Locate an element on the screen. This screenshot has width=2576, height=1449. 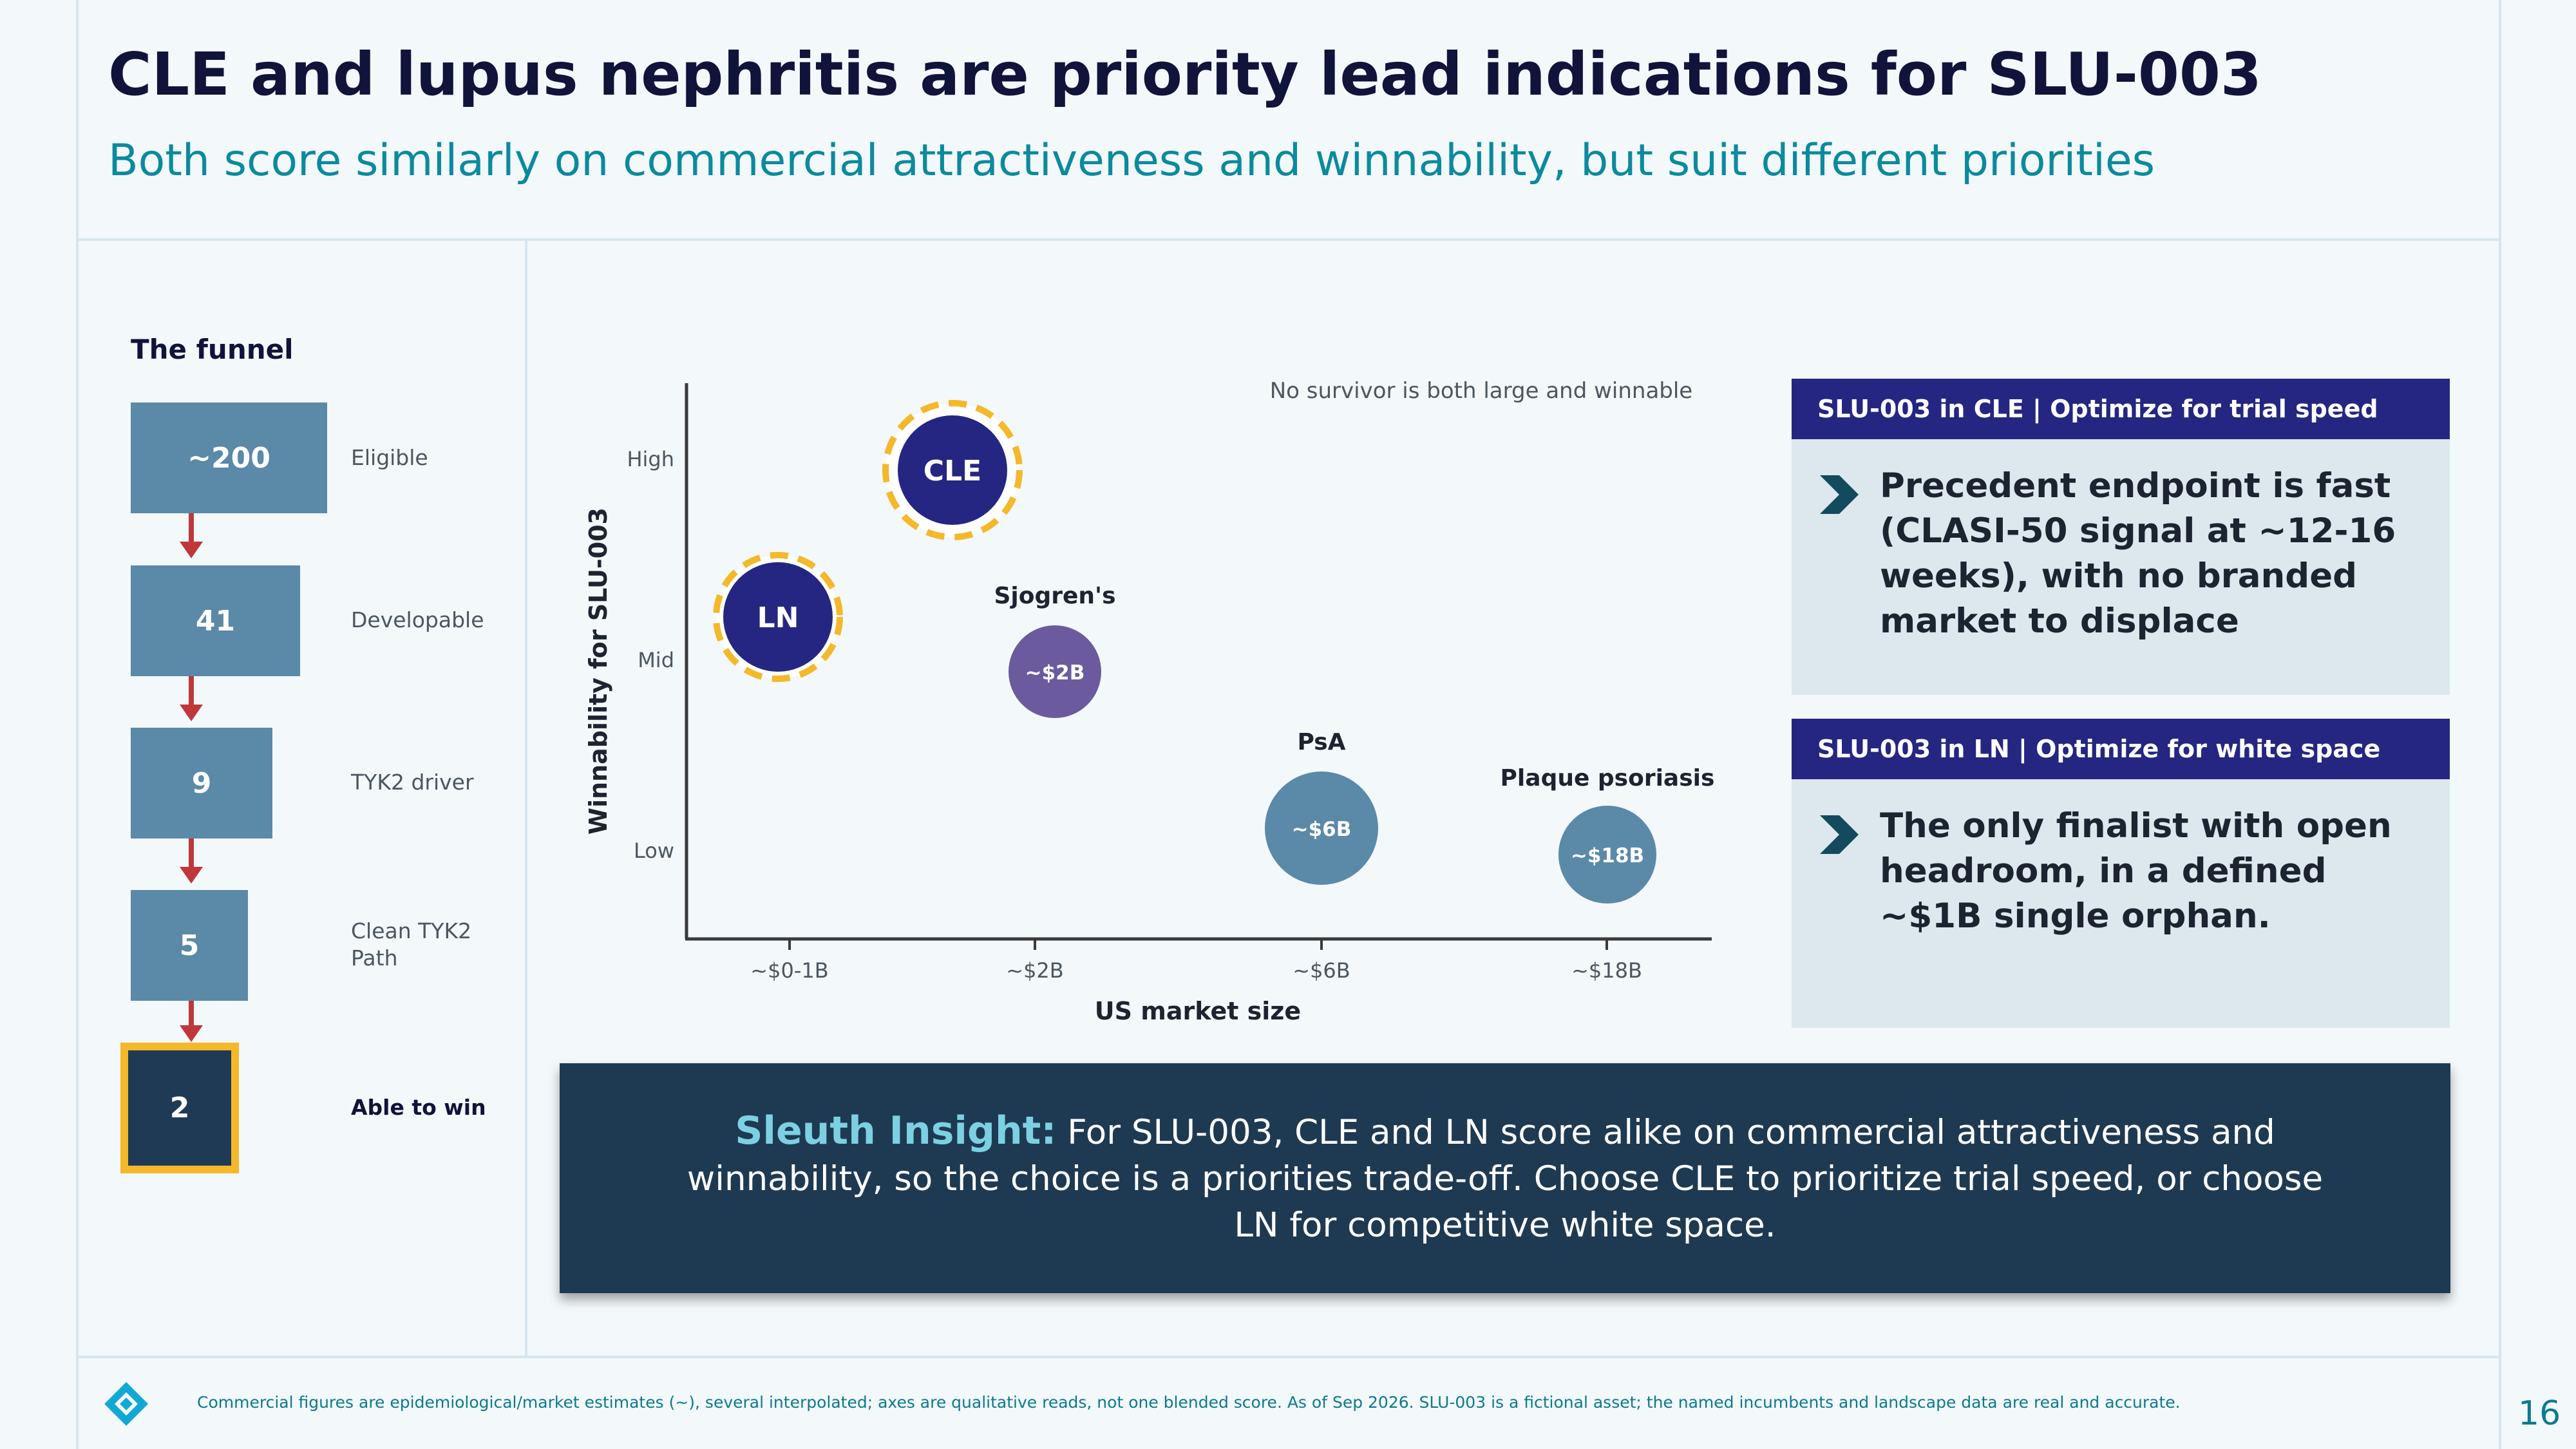
bubble-cle is located at coordinates (952, 470).